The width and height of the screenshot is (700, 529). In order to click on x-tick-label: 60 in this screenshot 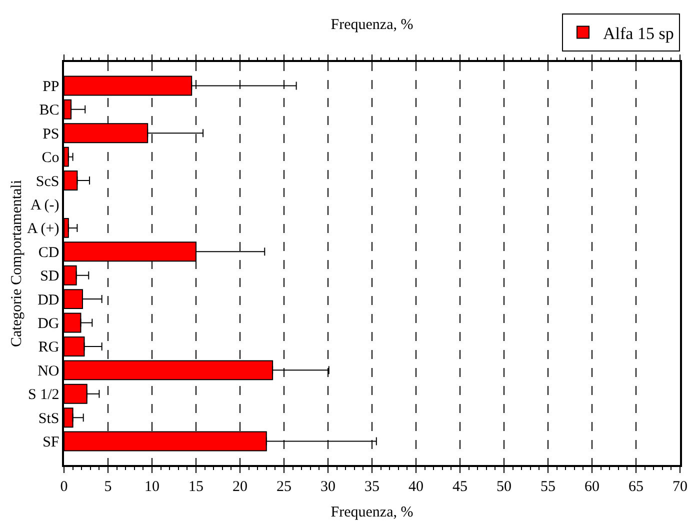, I will do `click(592, 486)`.